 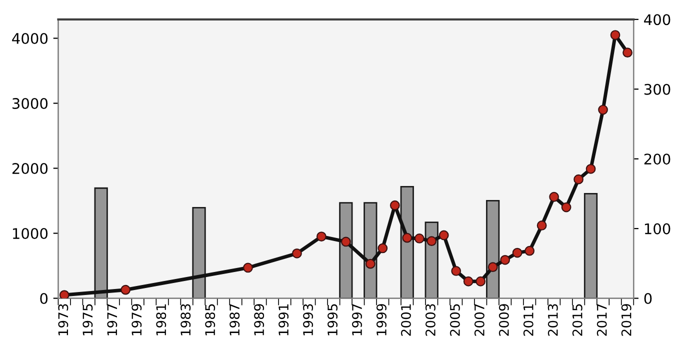 What do you see at coordinates (657, 159) in the screenshot?
I see `y2-tick-label: 200` at bounding box center [657, 159].